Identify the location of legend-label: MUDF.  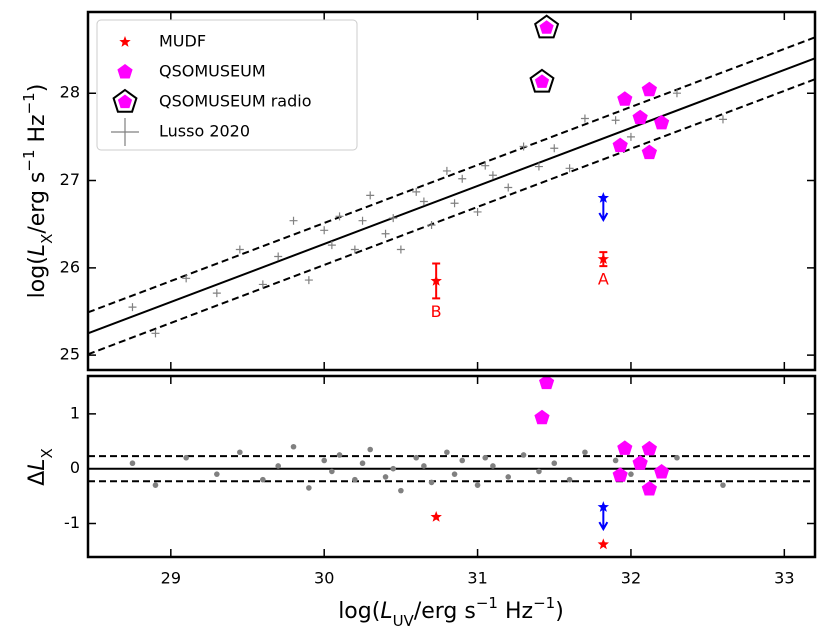
(182, 41).